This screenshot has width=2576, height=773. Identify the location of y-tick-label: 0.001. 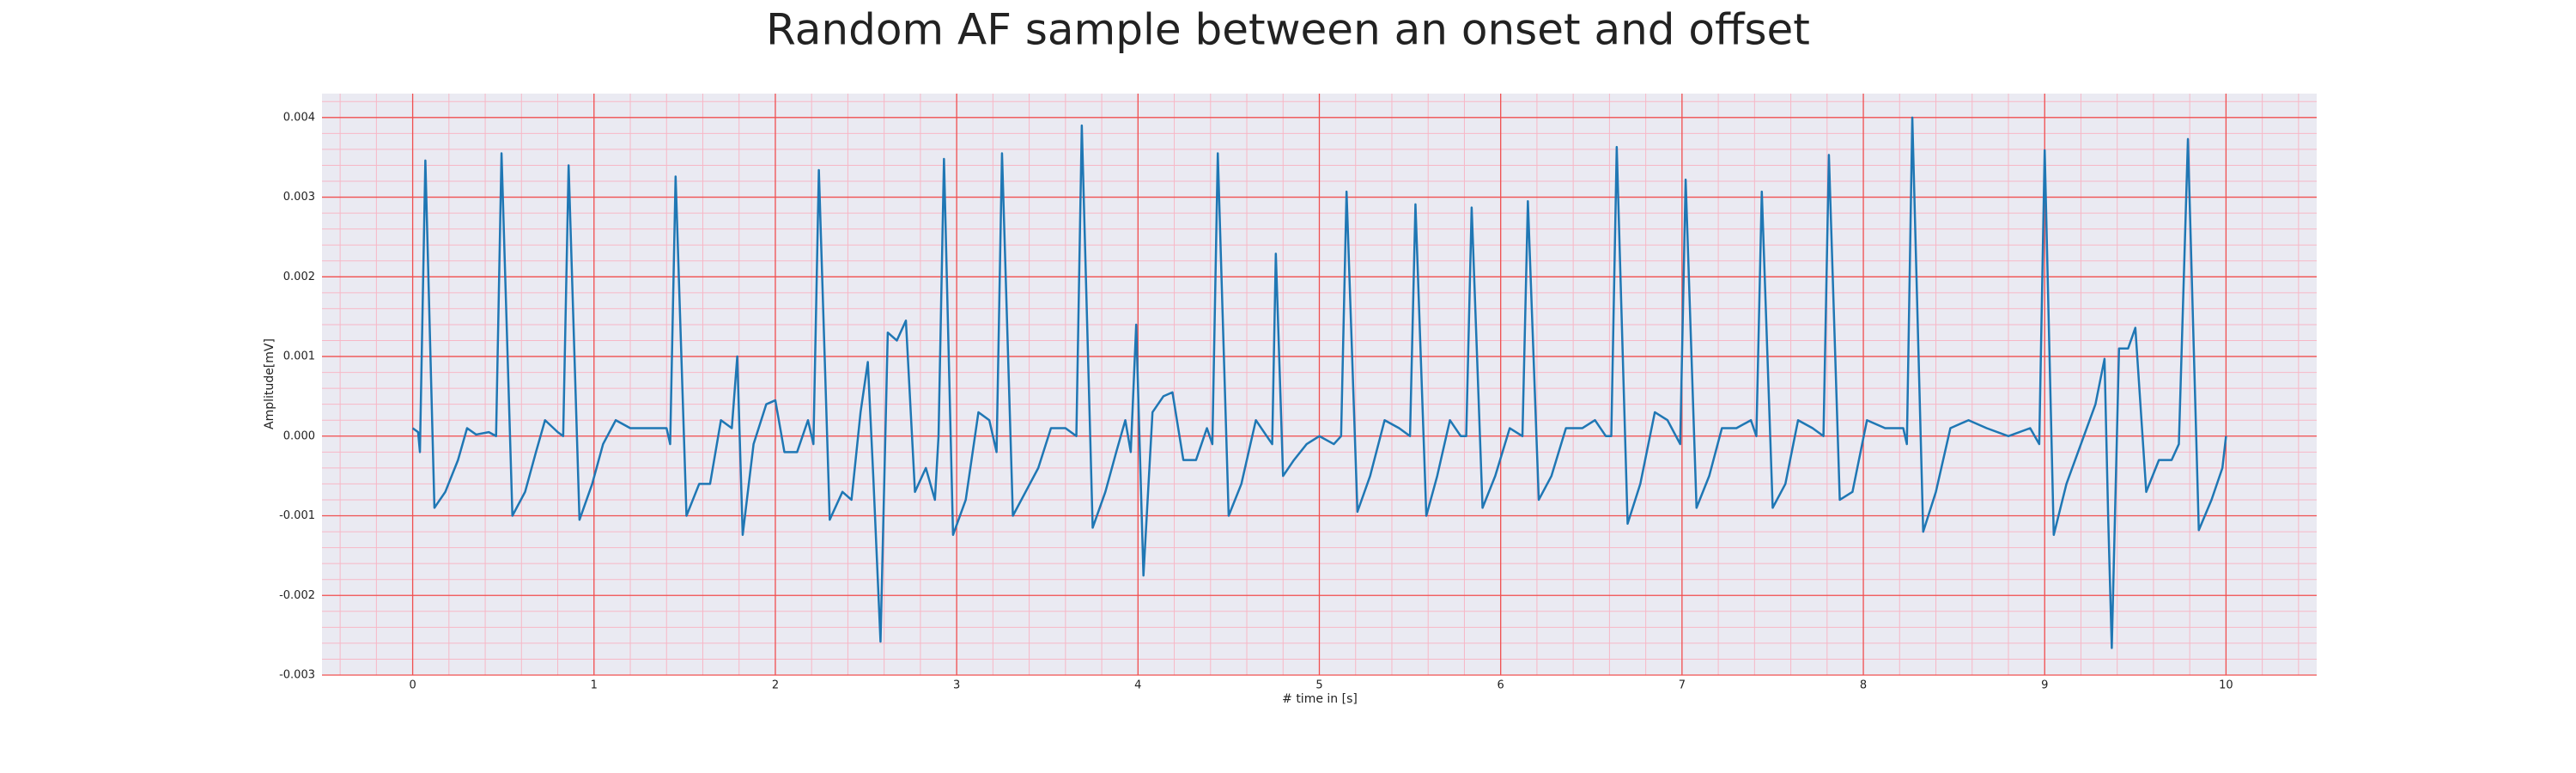
(299, 356).